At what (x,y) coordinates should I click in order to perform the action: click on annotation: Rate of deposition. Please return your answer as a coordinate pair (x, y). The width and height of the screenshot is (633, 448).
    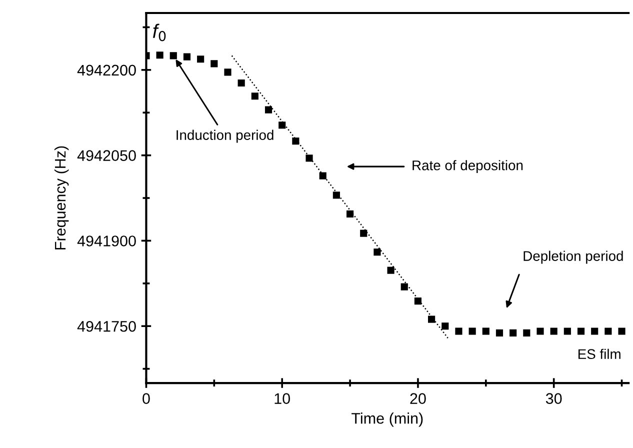
    Looking at the image, I should click on (467, 167).